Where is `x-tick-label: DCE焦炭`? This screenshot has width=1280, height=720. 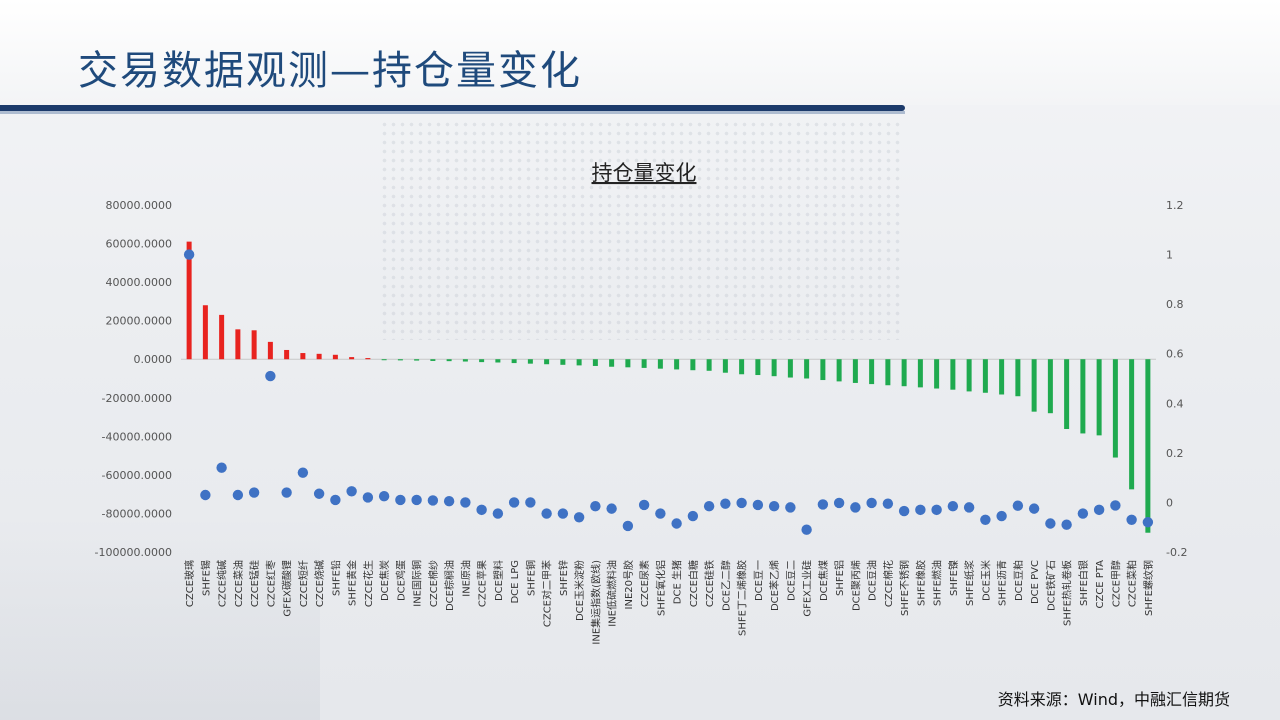
x-tick-label: DCE焦炭 is located at coordinates (384, 580).